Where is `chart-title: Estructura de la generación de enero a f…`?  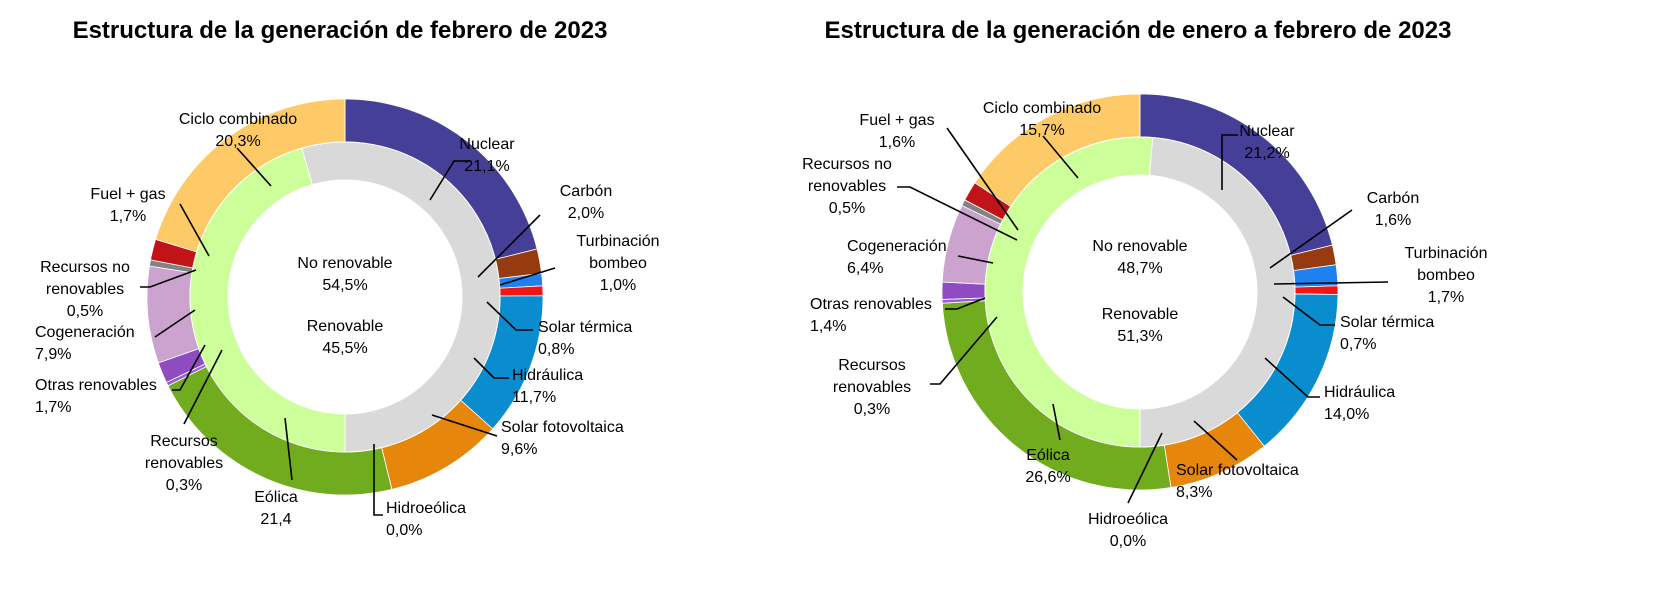 chart-title: Estructura de la generación de enero a f… is located at coordinates (1138, 30).